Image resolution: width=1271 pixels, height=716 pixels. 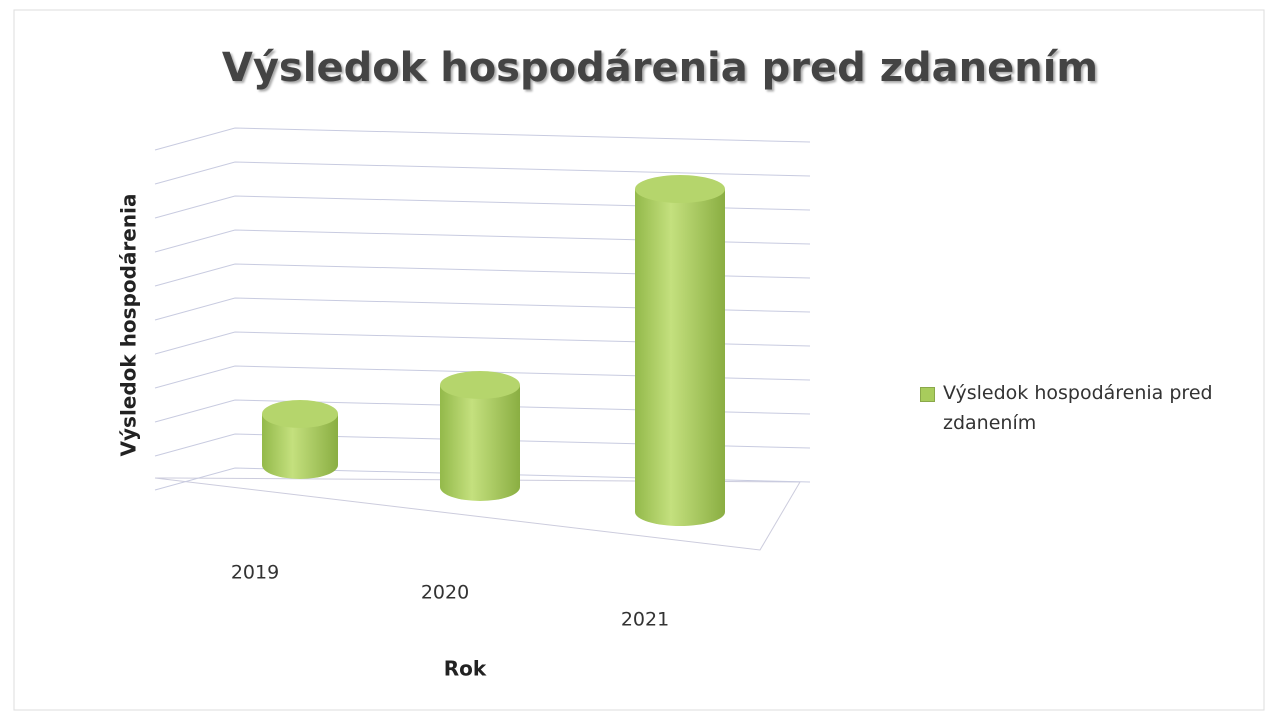 I want to click on x-axis-label: Rok, so click(x=465, y=669).